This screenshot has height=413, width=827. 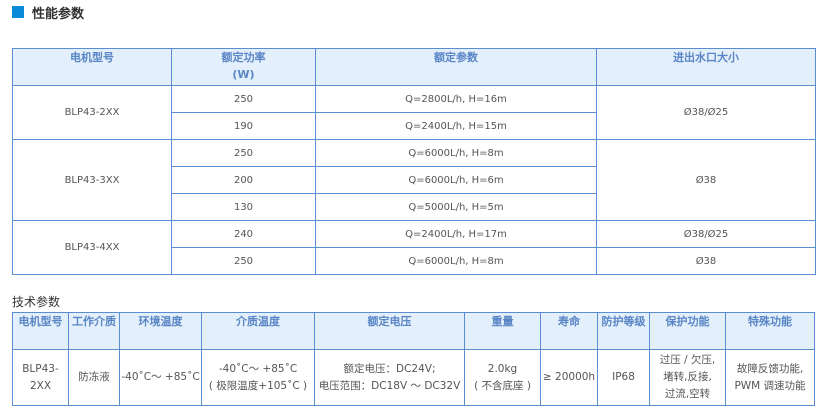 What do you see at coordinates (243, 207) in the screenshot?
I see `power-cell: 130` at bounding box center [243, 207].